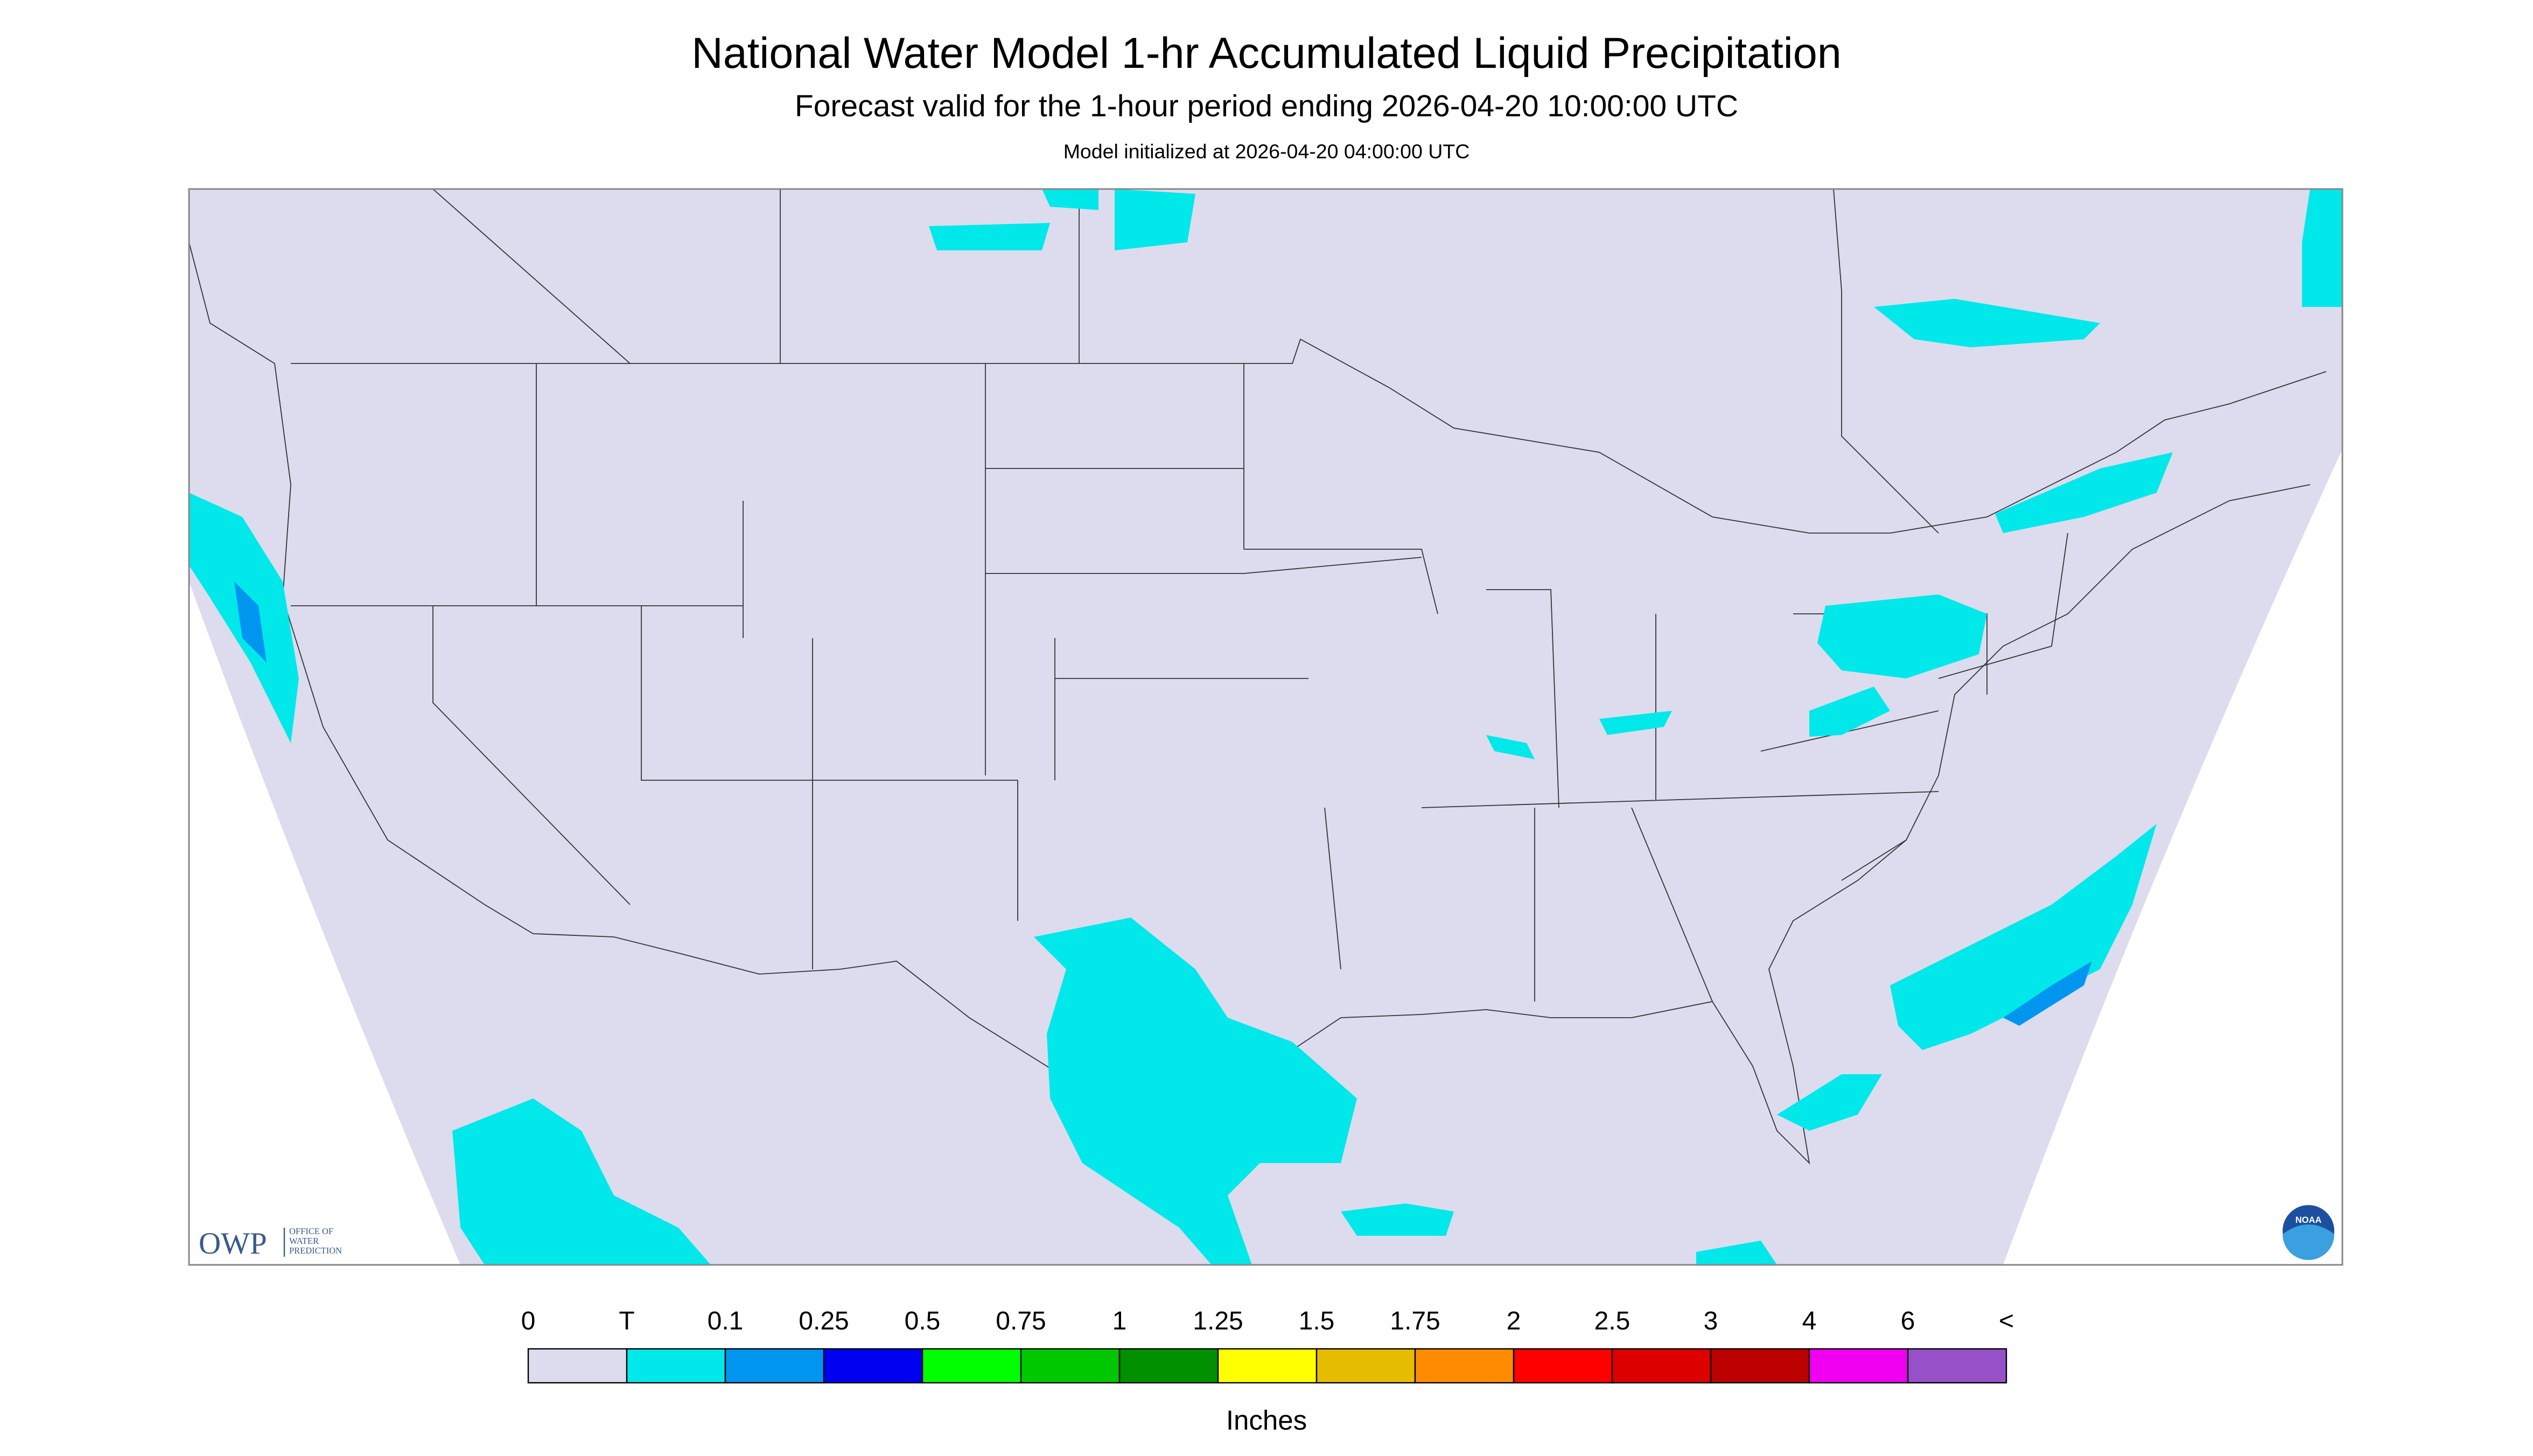 This screenshot has width=2533, height=1456. What do you see at coordinates (1120, 1321) in the screenshot?
I see `legend-label: 1` at bounding box center [1120, 1321].